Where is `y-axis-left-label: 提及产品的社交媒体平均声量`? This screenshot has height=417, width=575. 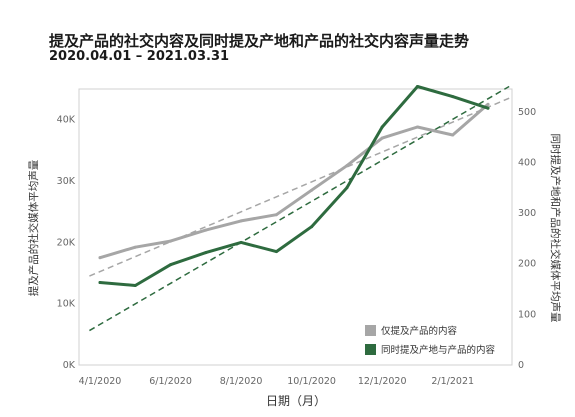 y-axis-left-label: 提及产品的社交媒体平均声量 is located at coordinates (33, 227).